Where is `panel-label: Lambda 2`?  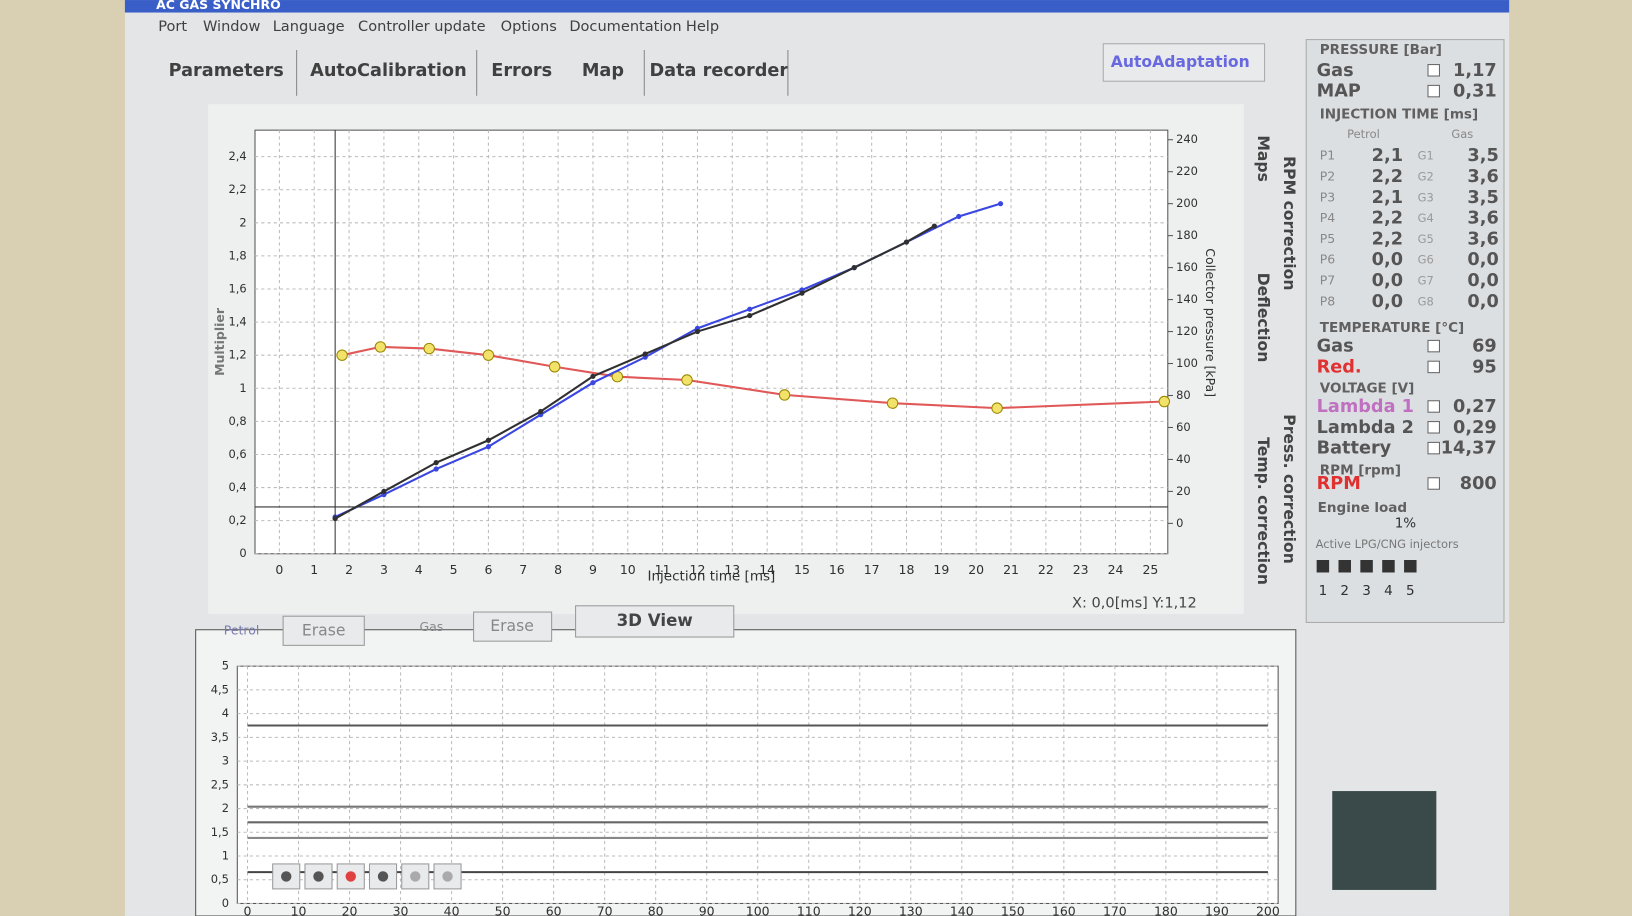 panel-label: Lambda 2 is located at coordinates (1365, 428).